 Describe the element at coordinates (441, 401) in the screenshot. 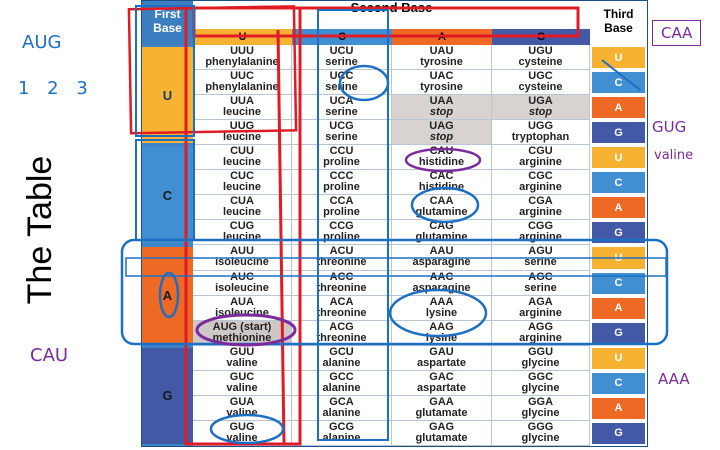

I see `codon-label: GAA` at that location.